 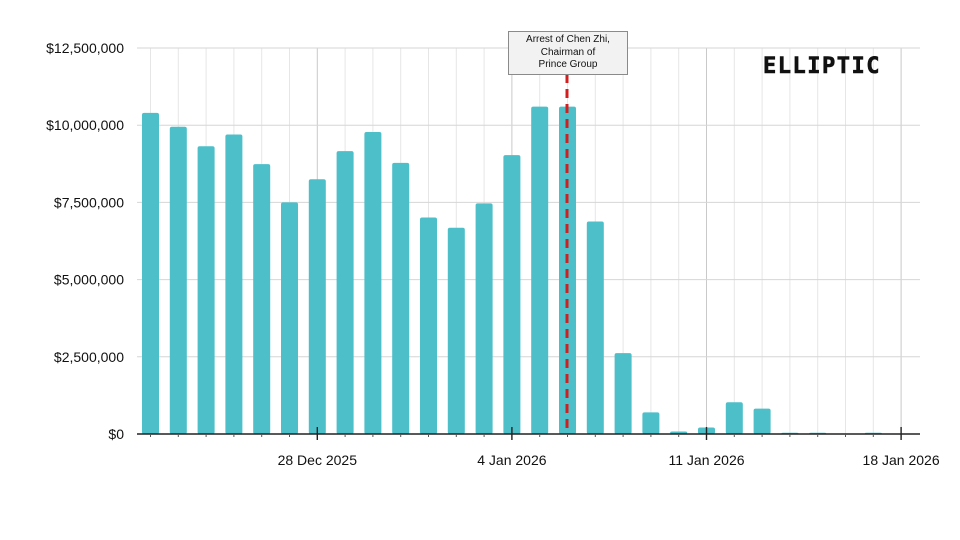 What do you see at coordinates (89, 202) in the screenshot?
I see `y-tick-label: $7,500,000` at bounding box center [89, 202].